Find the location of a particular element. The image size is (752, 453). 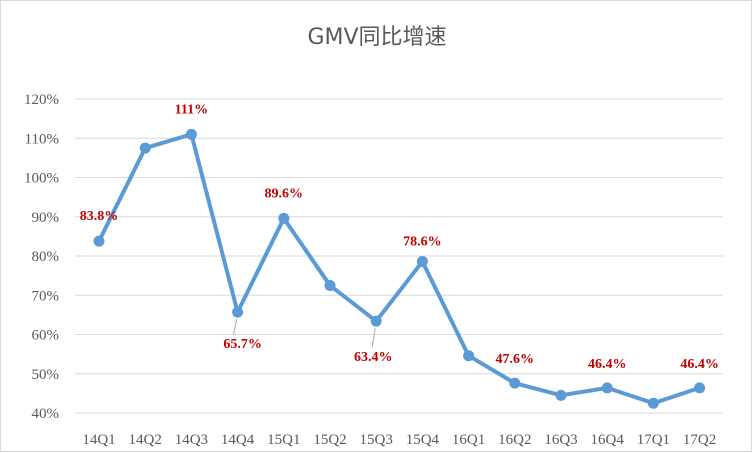

data-label: 78.6% is located at coordinates (422, 241).